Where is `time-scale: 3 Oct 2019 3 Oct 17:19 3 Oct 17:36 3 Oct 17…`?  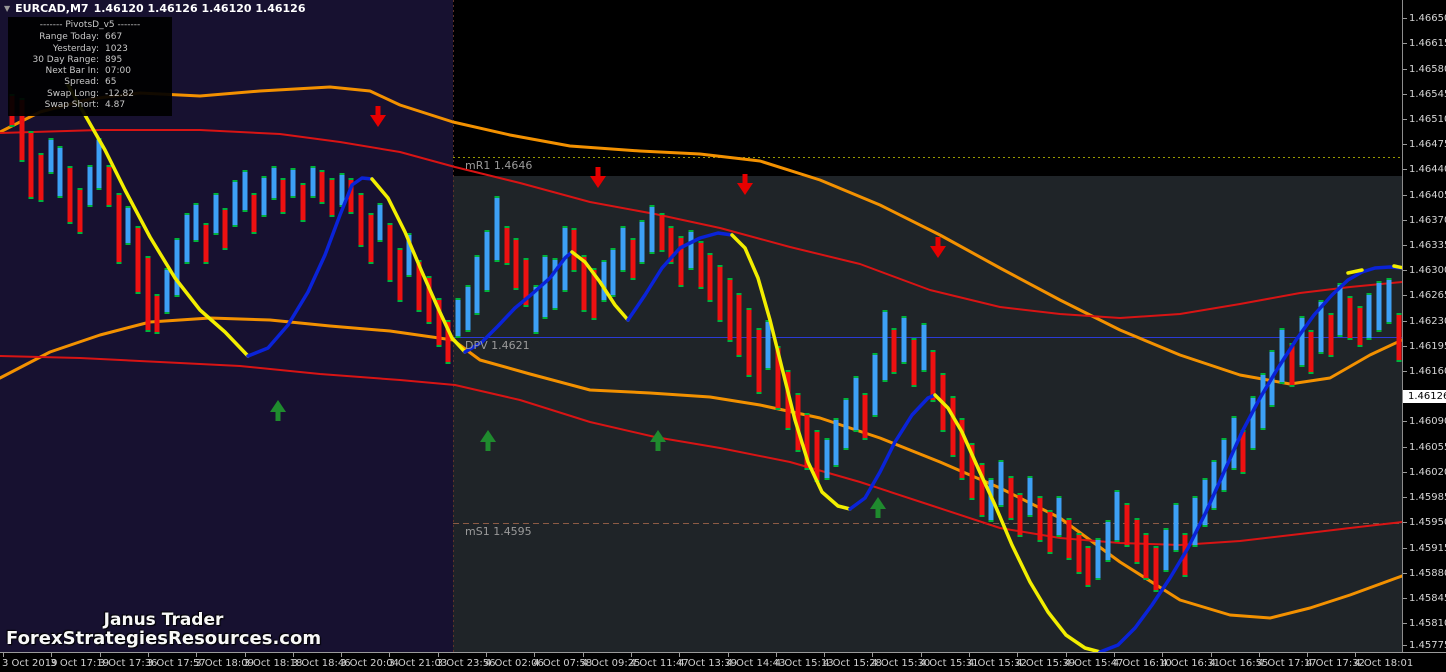
time-scale: 3 Oct 2019 3 Oct 17:19 3 Oct 17:36 3 Oct 17… is located at coordinates (723, 662).